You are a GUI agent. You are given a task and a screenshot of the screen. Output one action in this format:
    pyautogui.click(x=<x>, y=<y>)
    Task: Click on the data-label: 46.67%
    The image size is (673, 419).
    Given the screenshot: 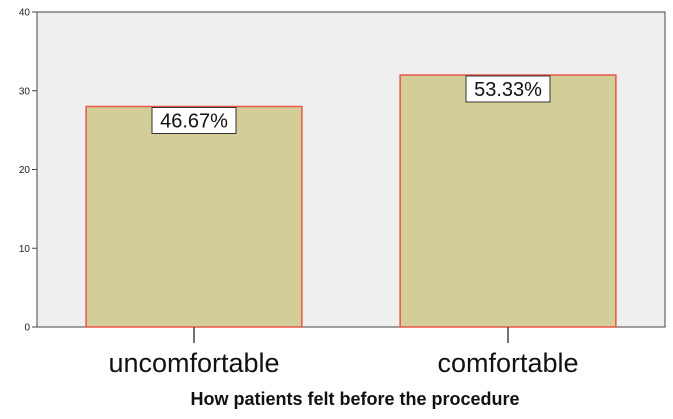 What is the action you would take?
    pyautogui.click(x=194, y=122)
    